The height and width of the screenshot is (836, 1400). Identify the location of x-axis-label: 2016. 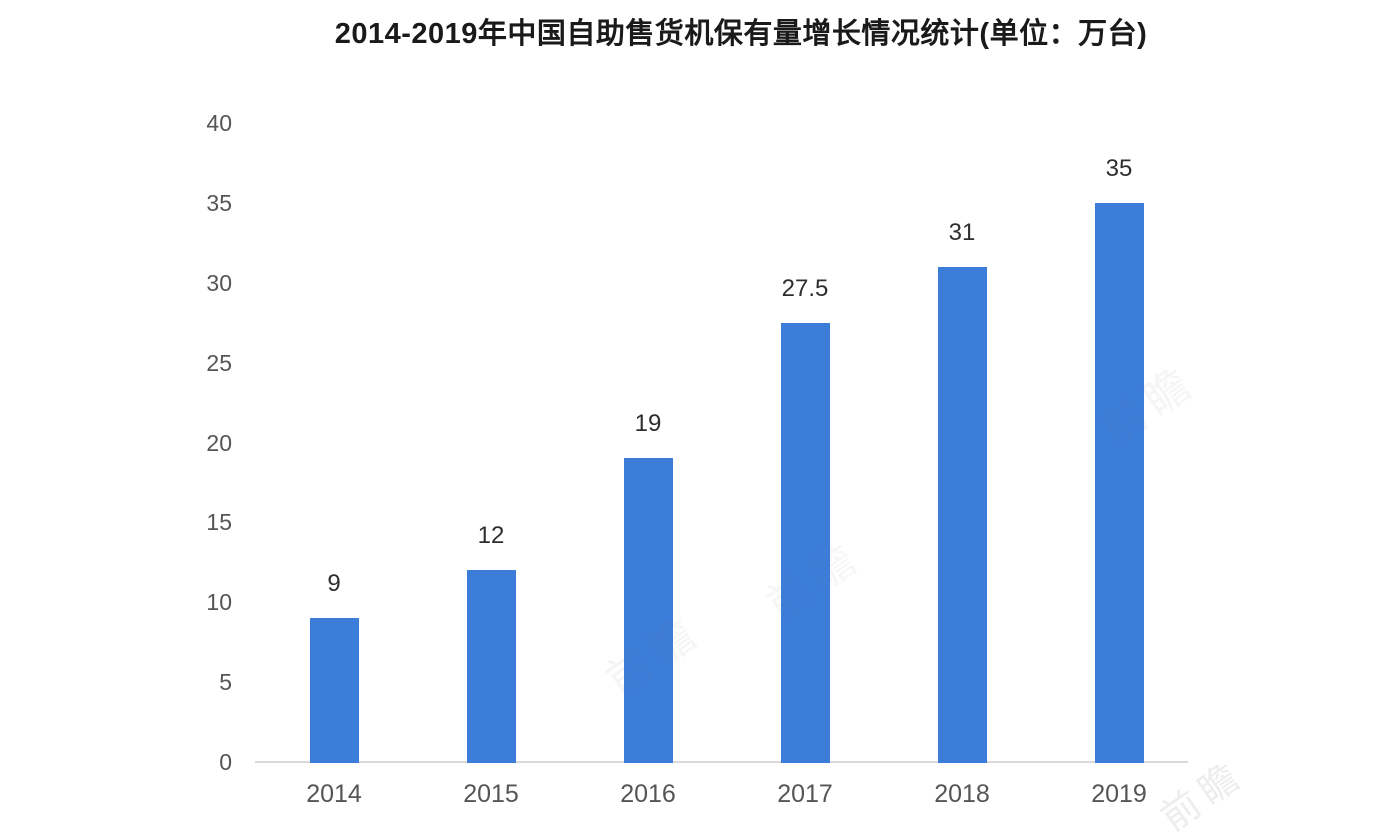
(648, 794).